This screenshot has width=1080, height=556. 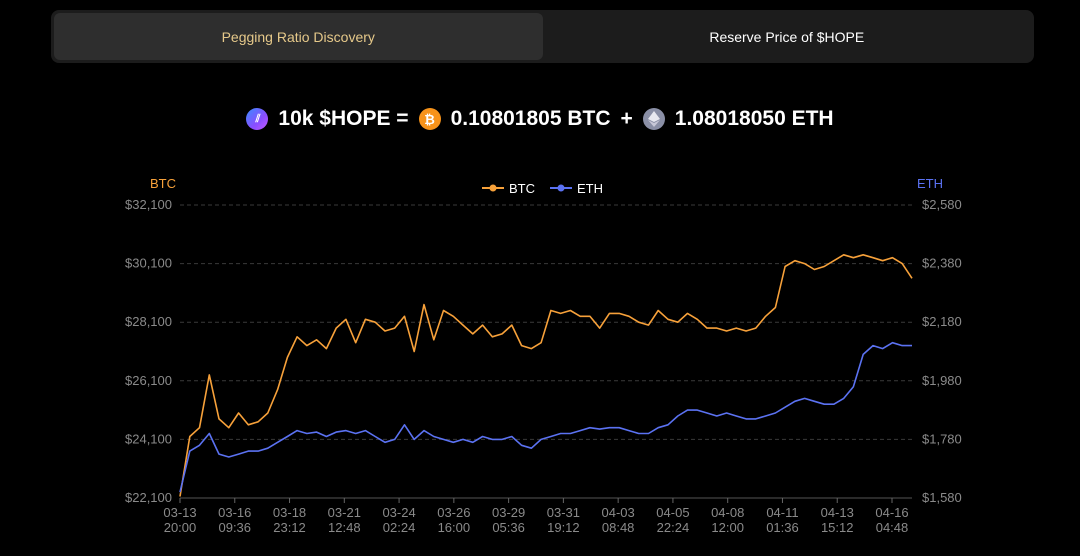 What do you see at coordinates (148, 438) in the screenshot?
I see `y-left-tick-label: $24,100` at bounding box center [148, 438].